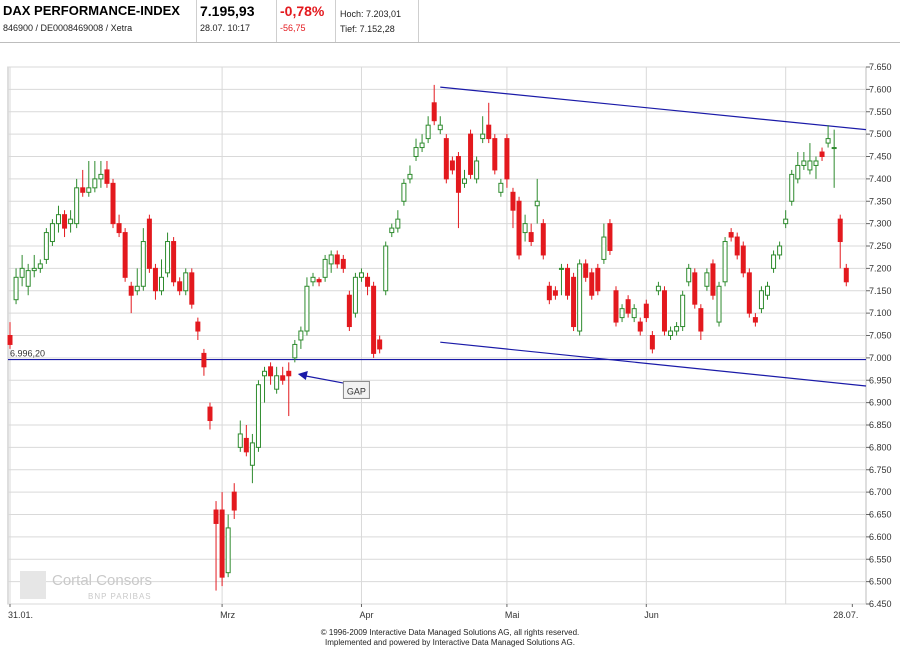 The width and height of the screenshot is (900, 650). I want to click on y-tick-label: 6.500, so click(880, 582).